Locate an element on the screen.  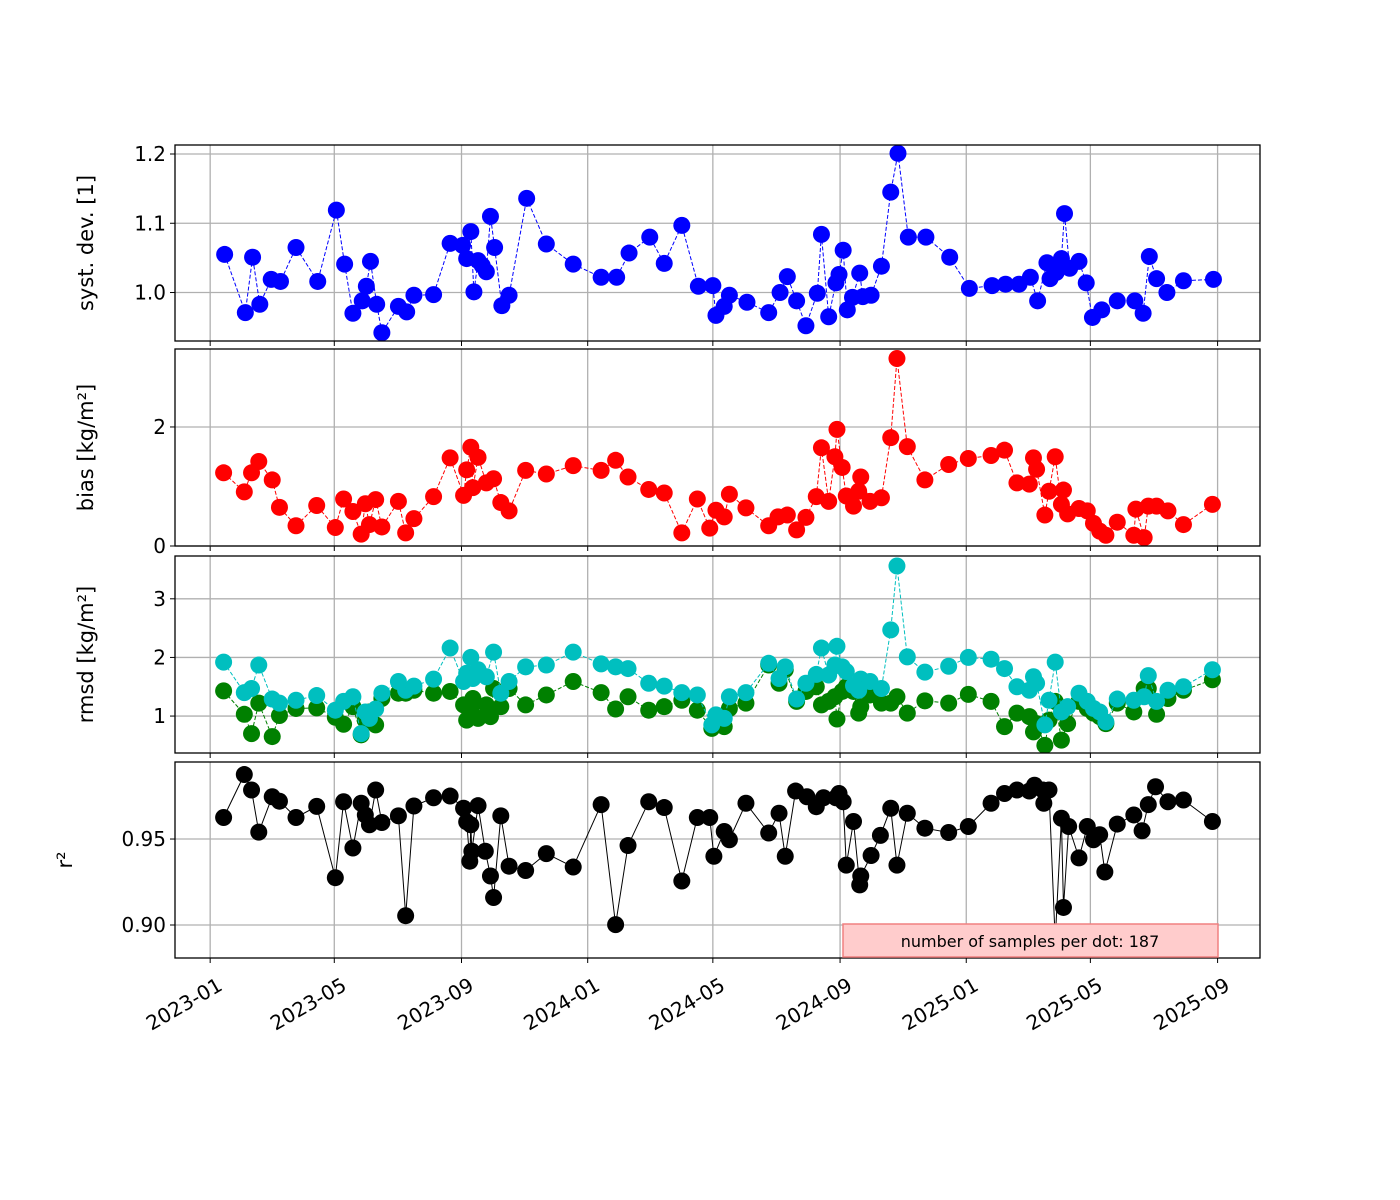
subplot-1: 1.0 1.1 1.2 syst. dev. [1] is located at coordinates (667, 244).